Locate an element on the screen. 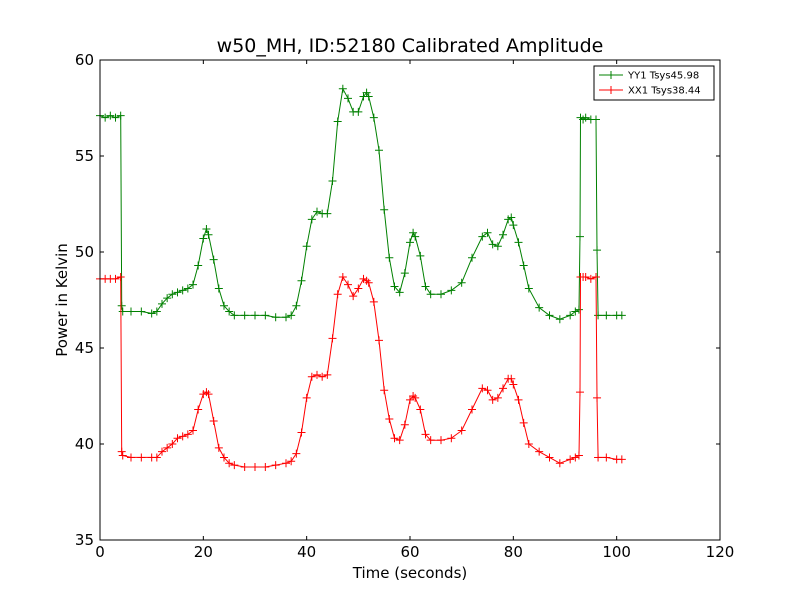 The height and width of the screenshot is (600, 800). y-tick-label-4: 55 is located at coordinates (84, 156).